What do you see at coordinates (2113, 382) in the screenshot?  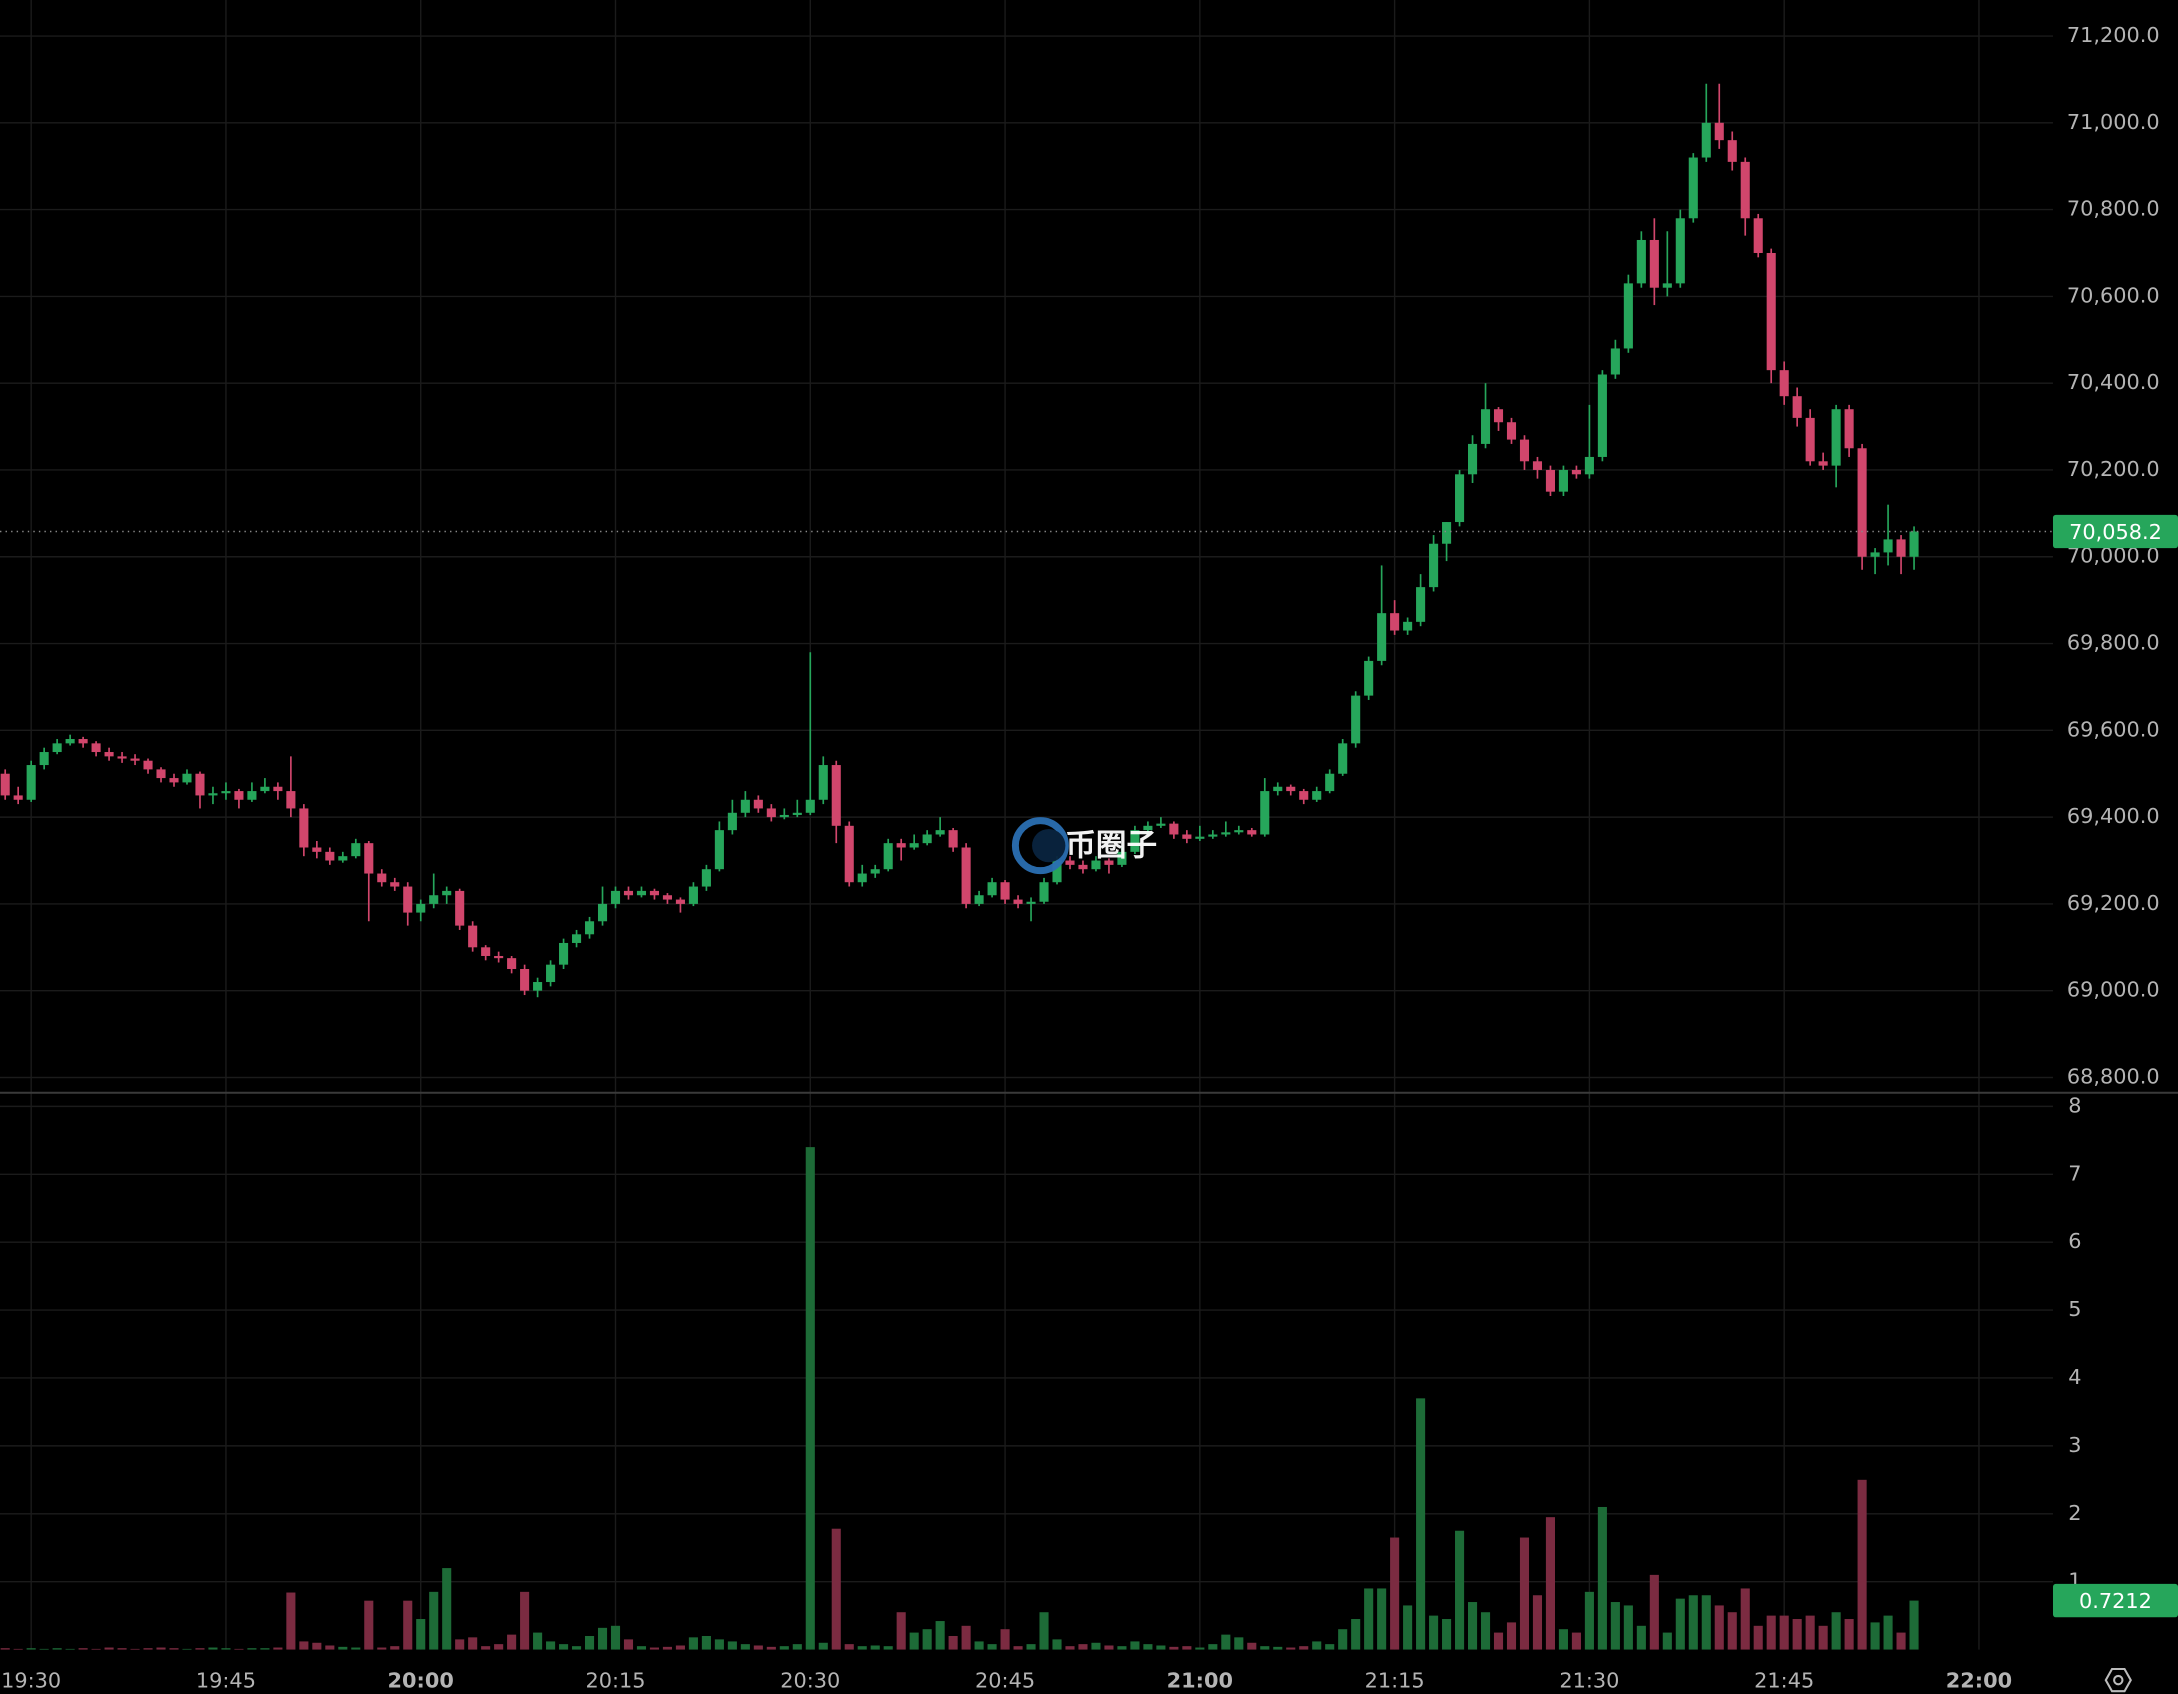 I see `y-tick-label: 70,400.0` at bounding box center [2113, 382].